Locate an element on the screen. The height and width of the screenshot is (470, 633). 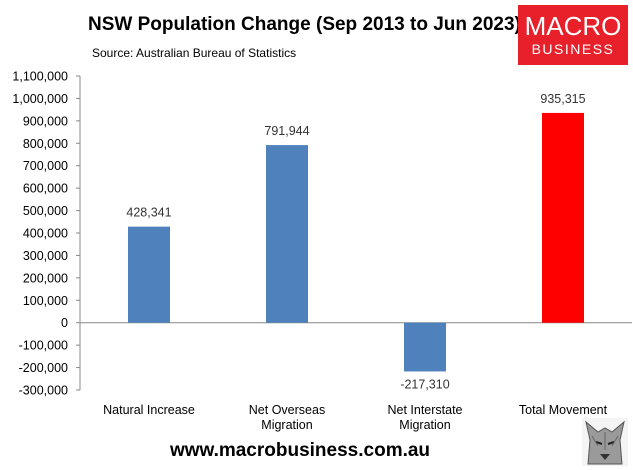
y-tick-label: 100,000 is located at coordinates (45, 301).